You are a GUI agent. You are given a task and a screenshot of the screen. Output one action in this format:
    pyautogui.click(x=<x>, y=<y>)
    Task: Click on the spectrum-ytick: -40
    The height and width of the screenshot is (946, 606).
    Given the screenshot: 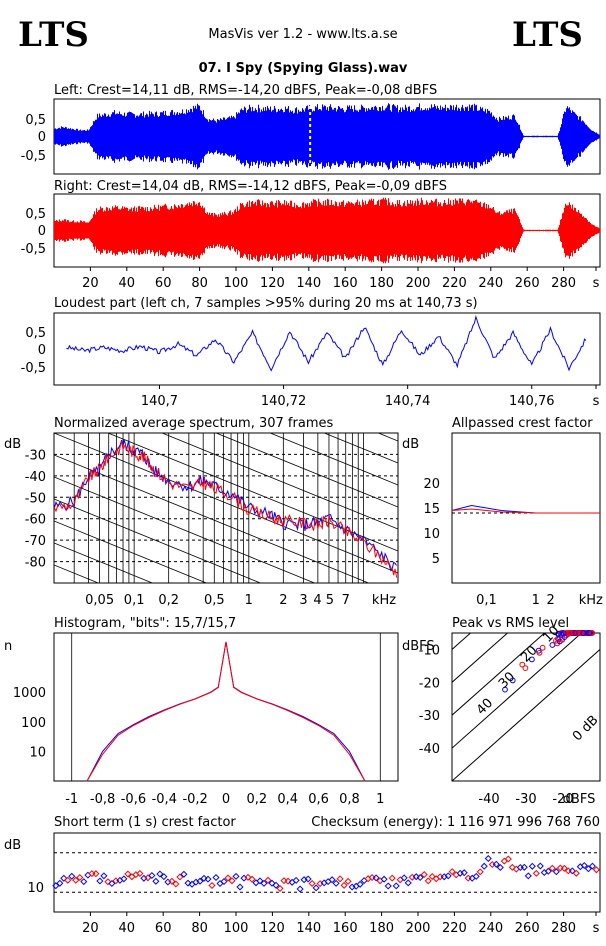 What is the action you would take?
    pyautogui.click(x=35, y=477)
    